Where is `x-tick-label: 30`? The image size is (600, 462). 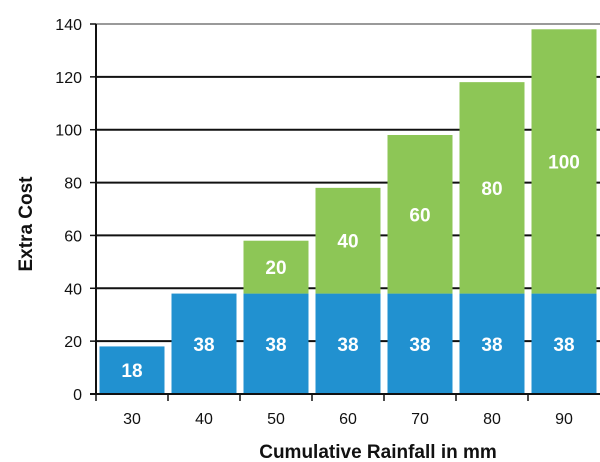
x-tick-label: 30 is located at coordinates (132, 419).